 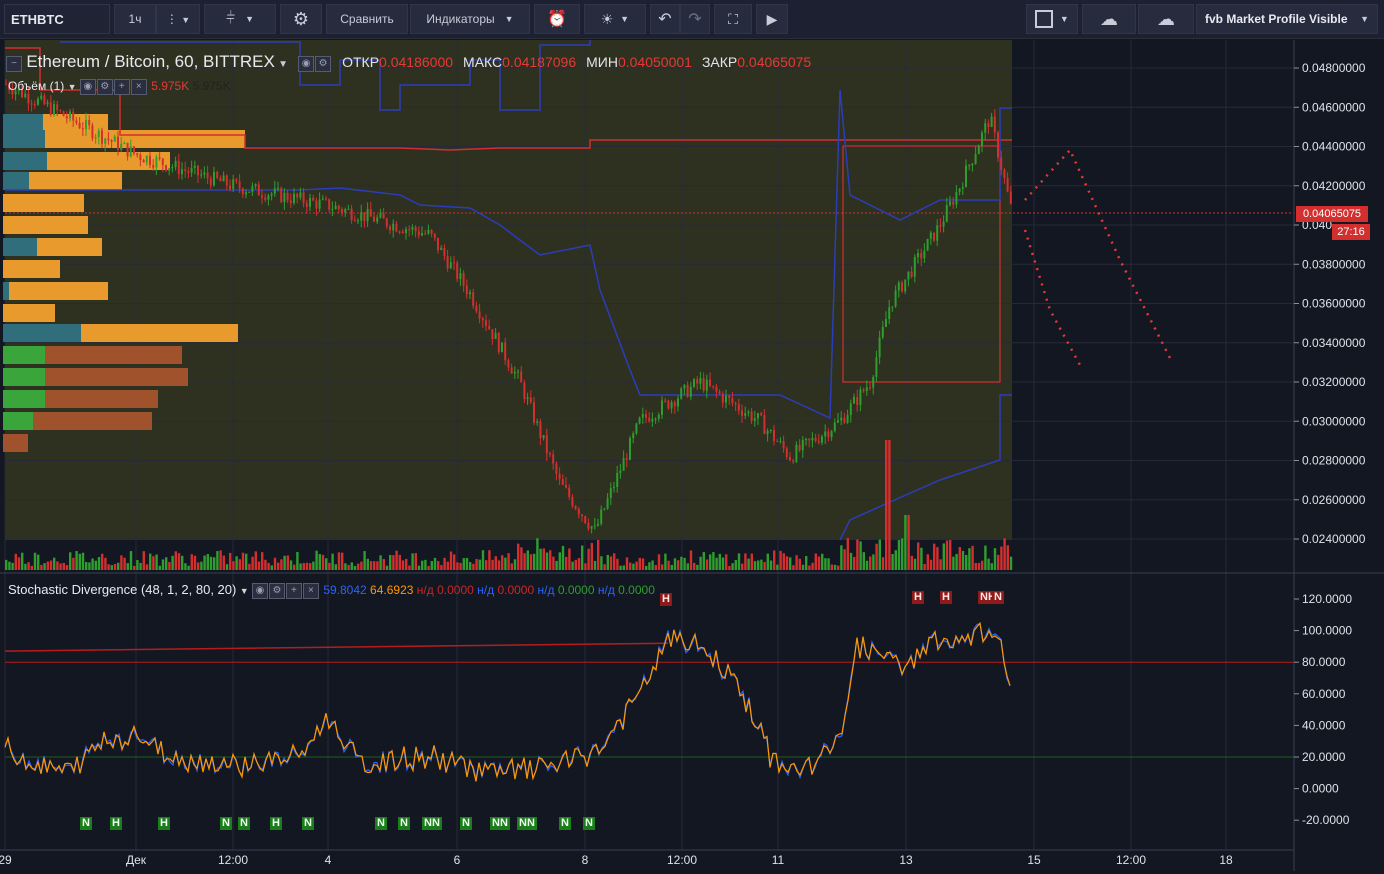 What do you see at coordinates (1052, 19) in the screenshot?
I see `layout-button: ▼` at bounding box center [1052, 19].